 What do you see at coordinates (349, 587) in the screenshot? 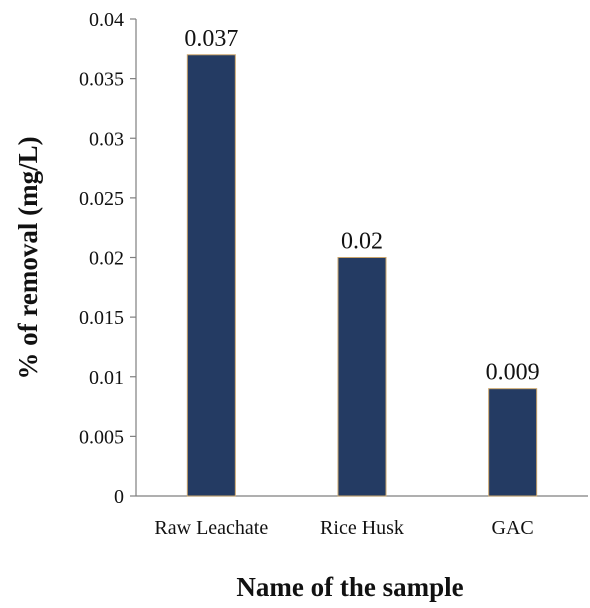
I see `x-axis-title: Name of the sample` at bounding box center [349, 587].